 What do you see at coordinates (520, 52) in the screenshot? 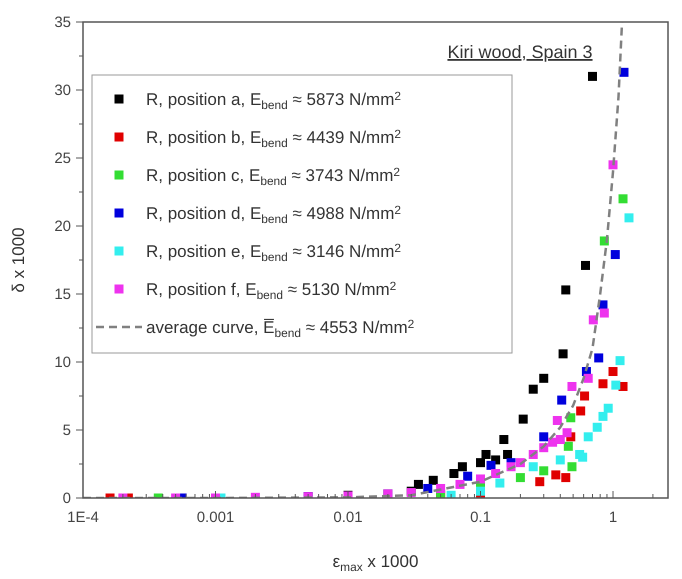
I see `text: Kiri wood, Spain 3` at bounding box center [520, 52].